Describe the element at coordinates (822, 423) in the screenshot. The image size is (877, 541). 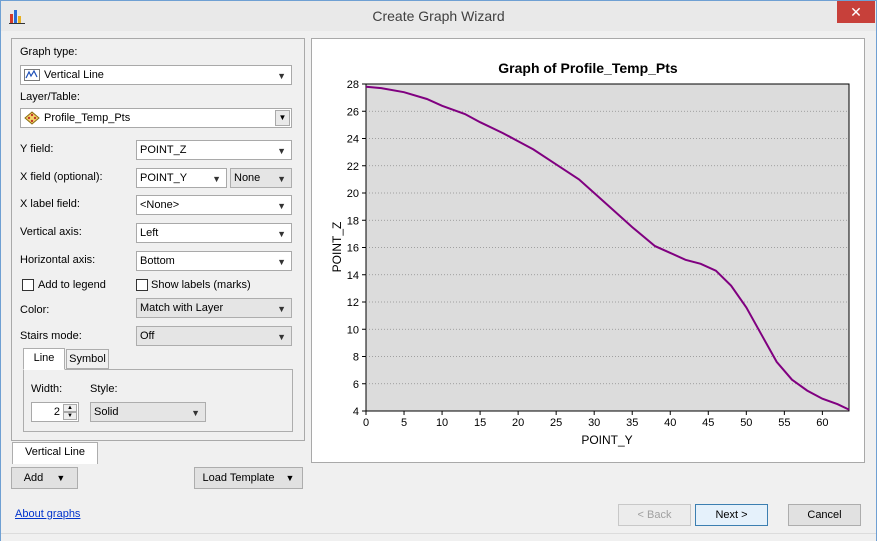
I see `x-tick-label: 60` at that location.